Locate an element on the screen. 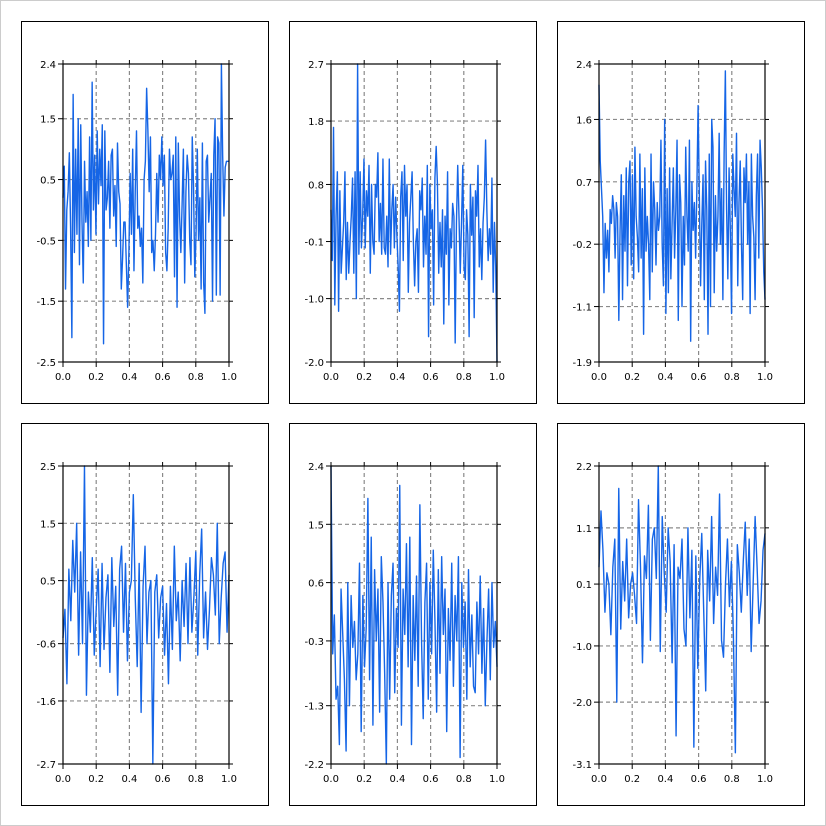 This screenshot has width=826, height=826. y-tick-label: -1.3 is located at coordinates (314, 707).